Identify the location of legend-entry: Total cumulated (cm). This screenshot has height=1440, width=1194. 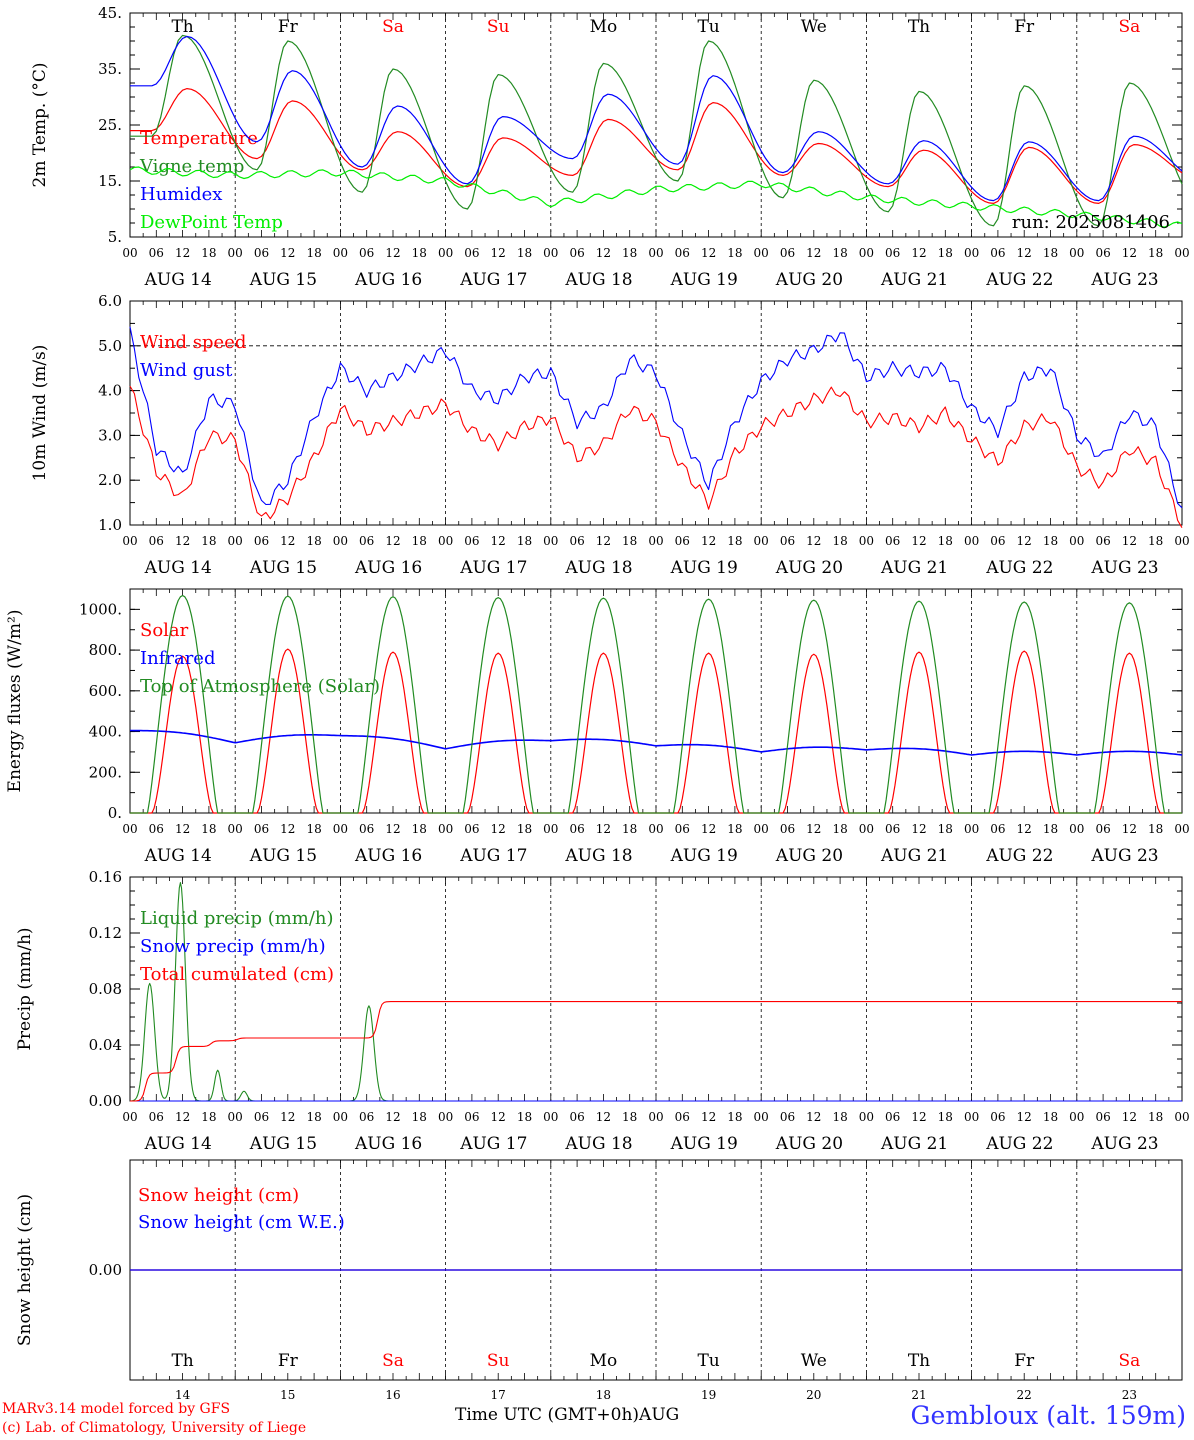
(237, 974).